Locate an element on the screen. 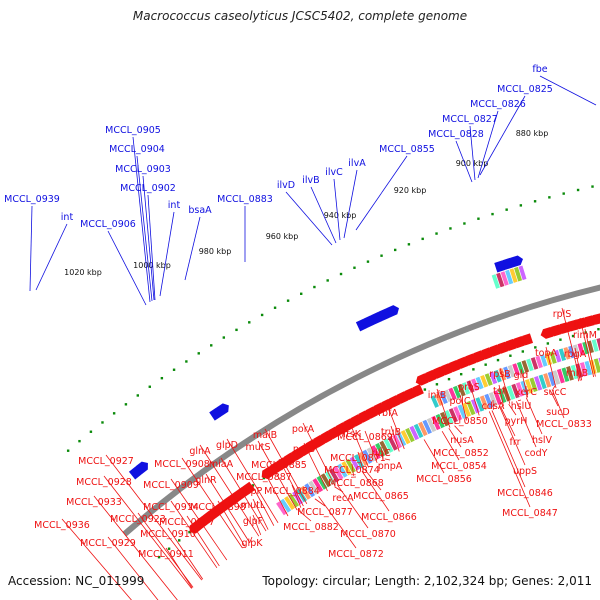 The image size is (600, 600). tick-label: 1020 kbp is located at coordinates (83, 272).